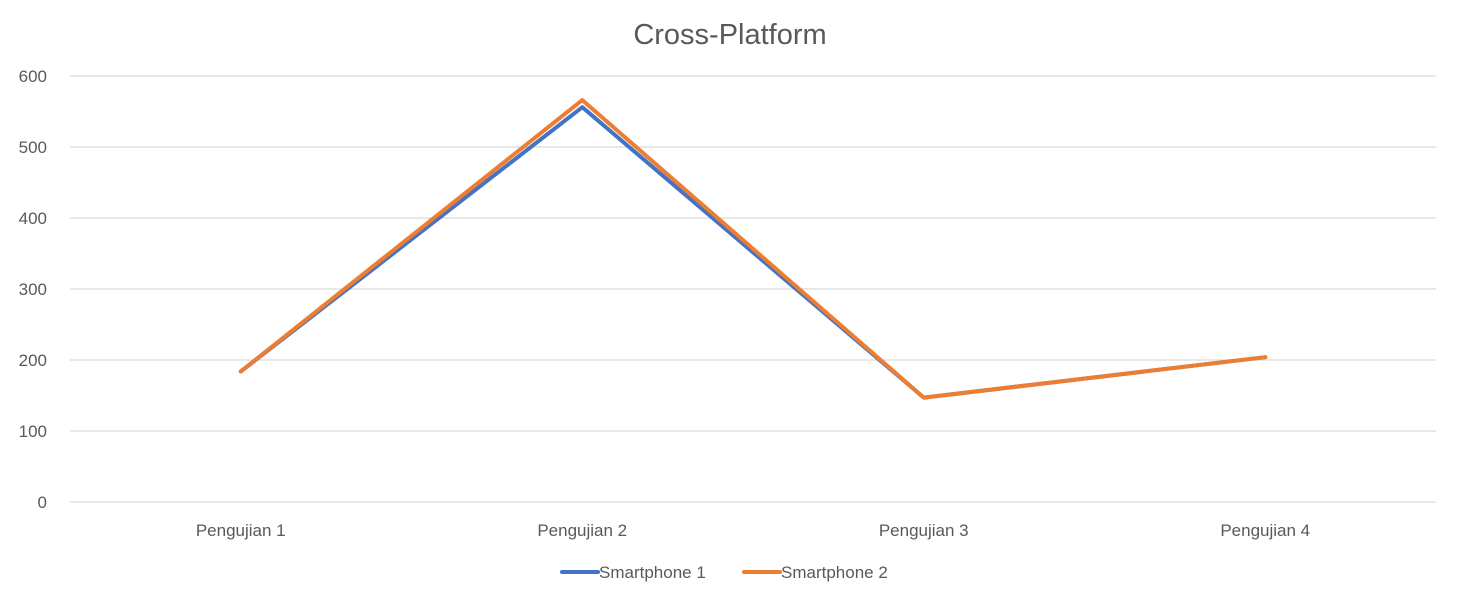  I want to click on x-tick-label: Pengujian 4, so click(1265, 530).